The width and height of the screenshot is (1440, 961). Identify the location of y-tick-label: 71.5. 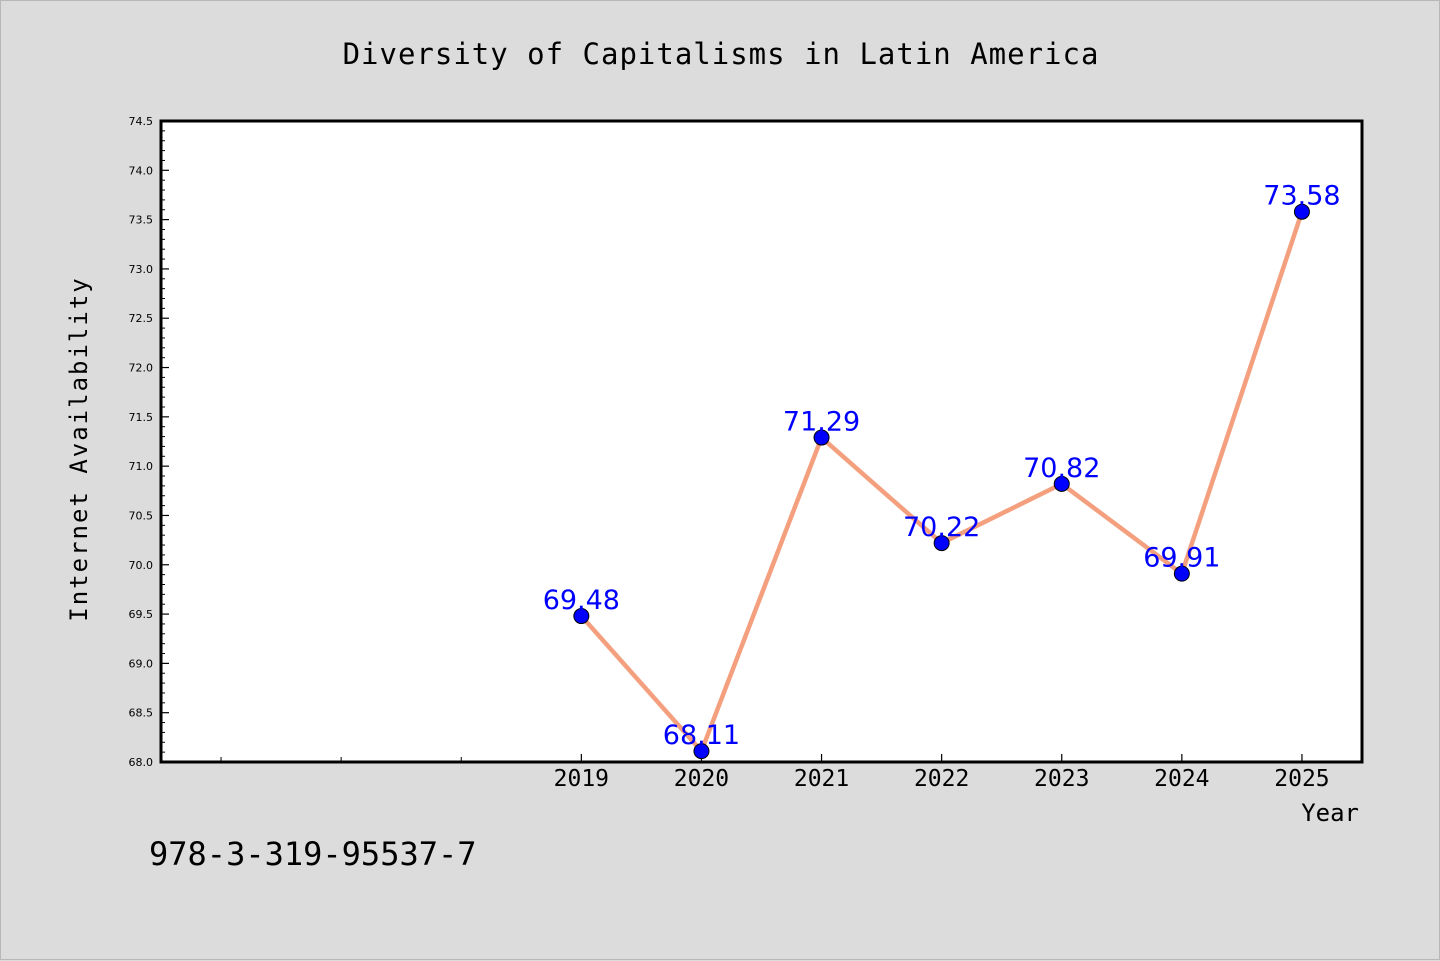
(141, 417).